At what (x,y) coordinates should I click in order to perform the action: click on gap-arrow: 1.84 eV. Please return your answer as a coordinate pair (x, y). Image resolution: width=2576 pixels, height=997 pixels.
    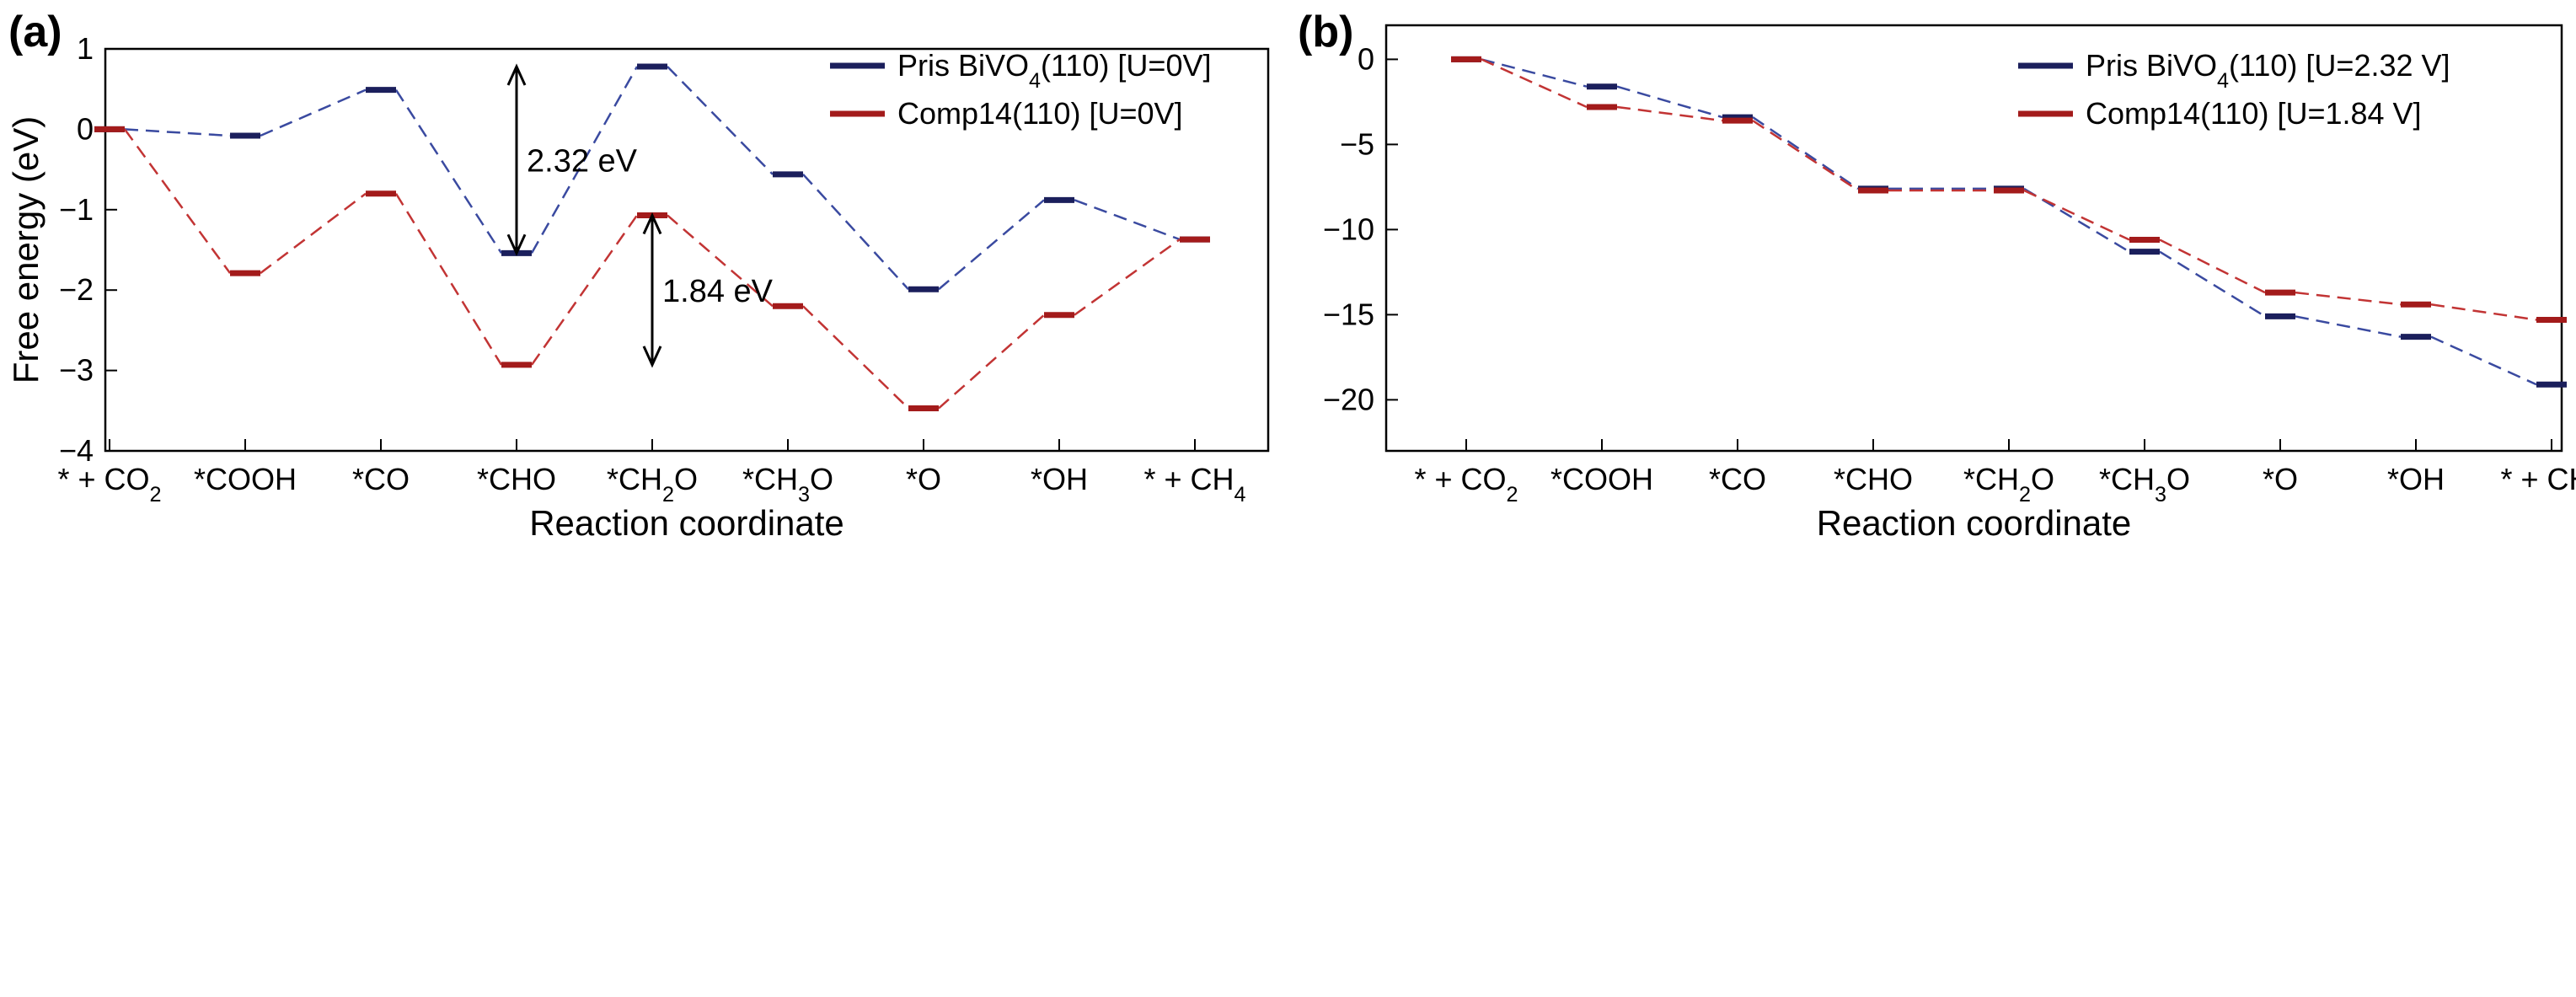
    Looking at the image, I should click on (708, 290).